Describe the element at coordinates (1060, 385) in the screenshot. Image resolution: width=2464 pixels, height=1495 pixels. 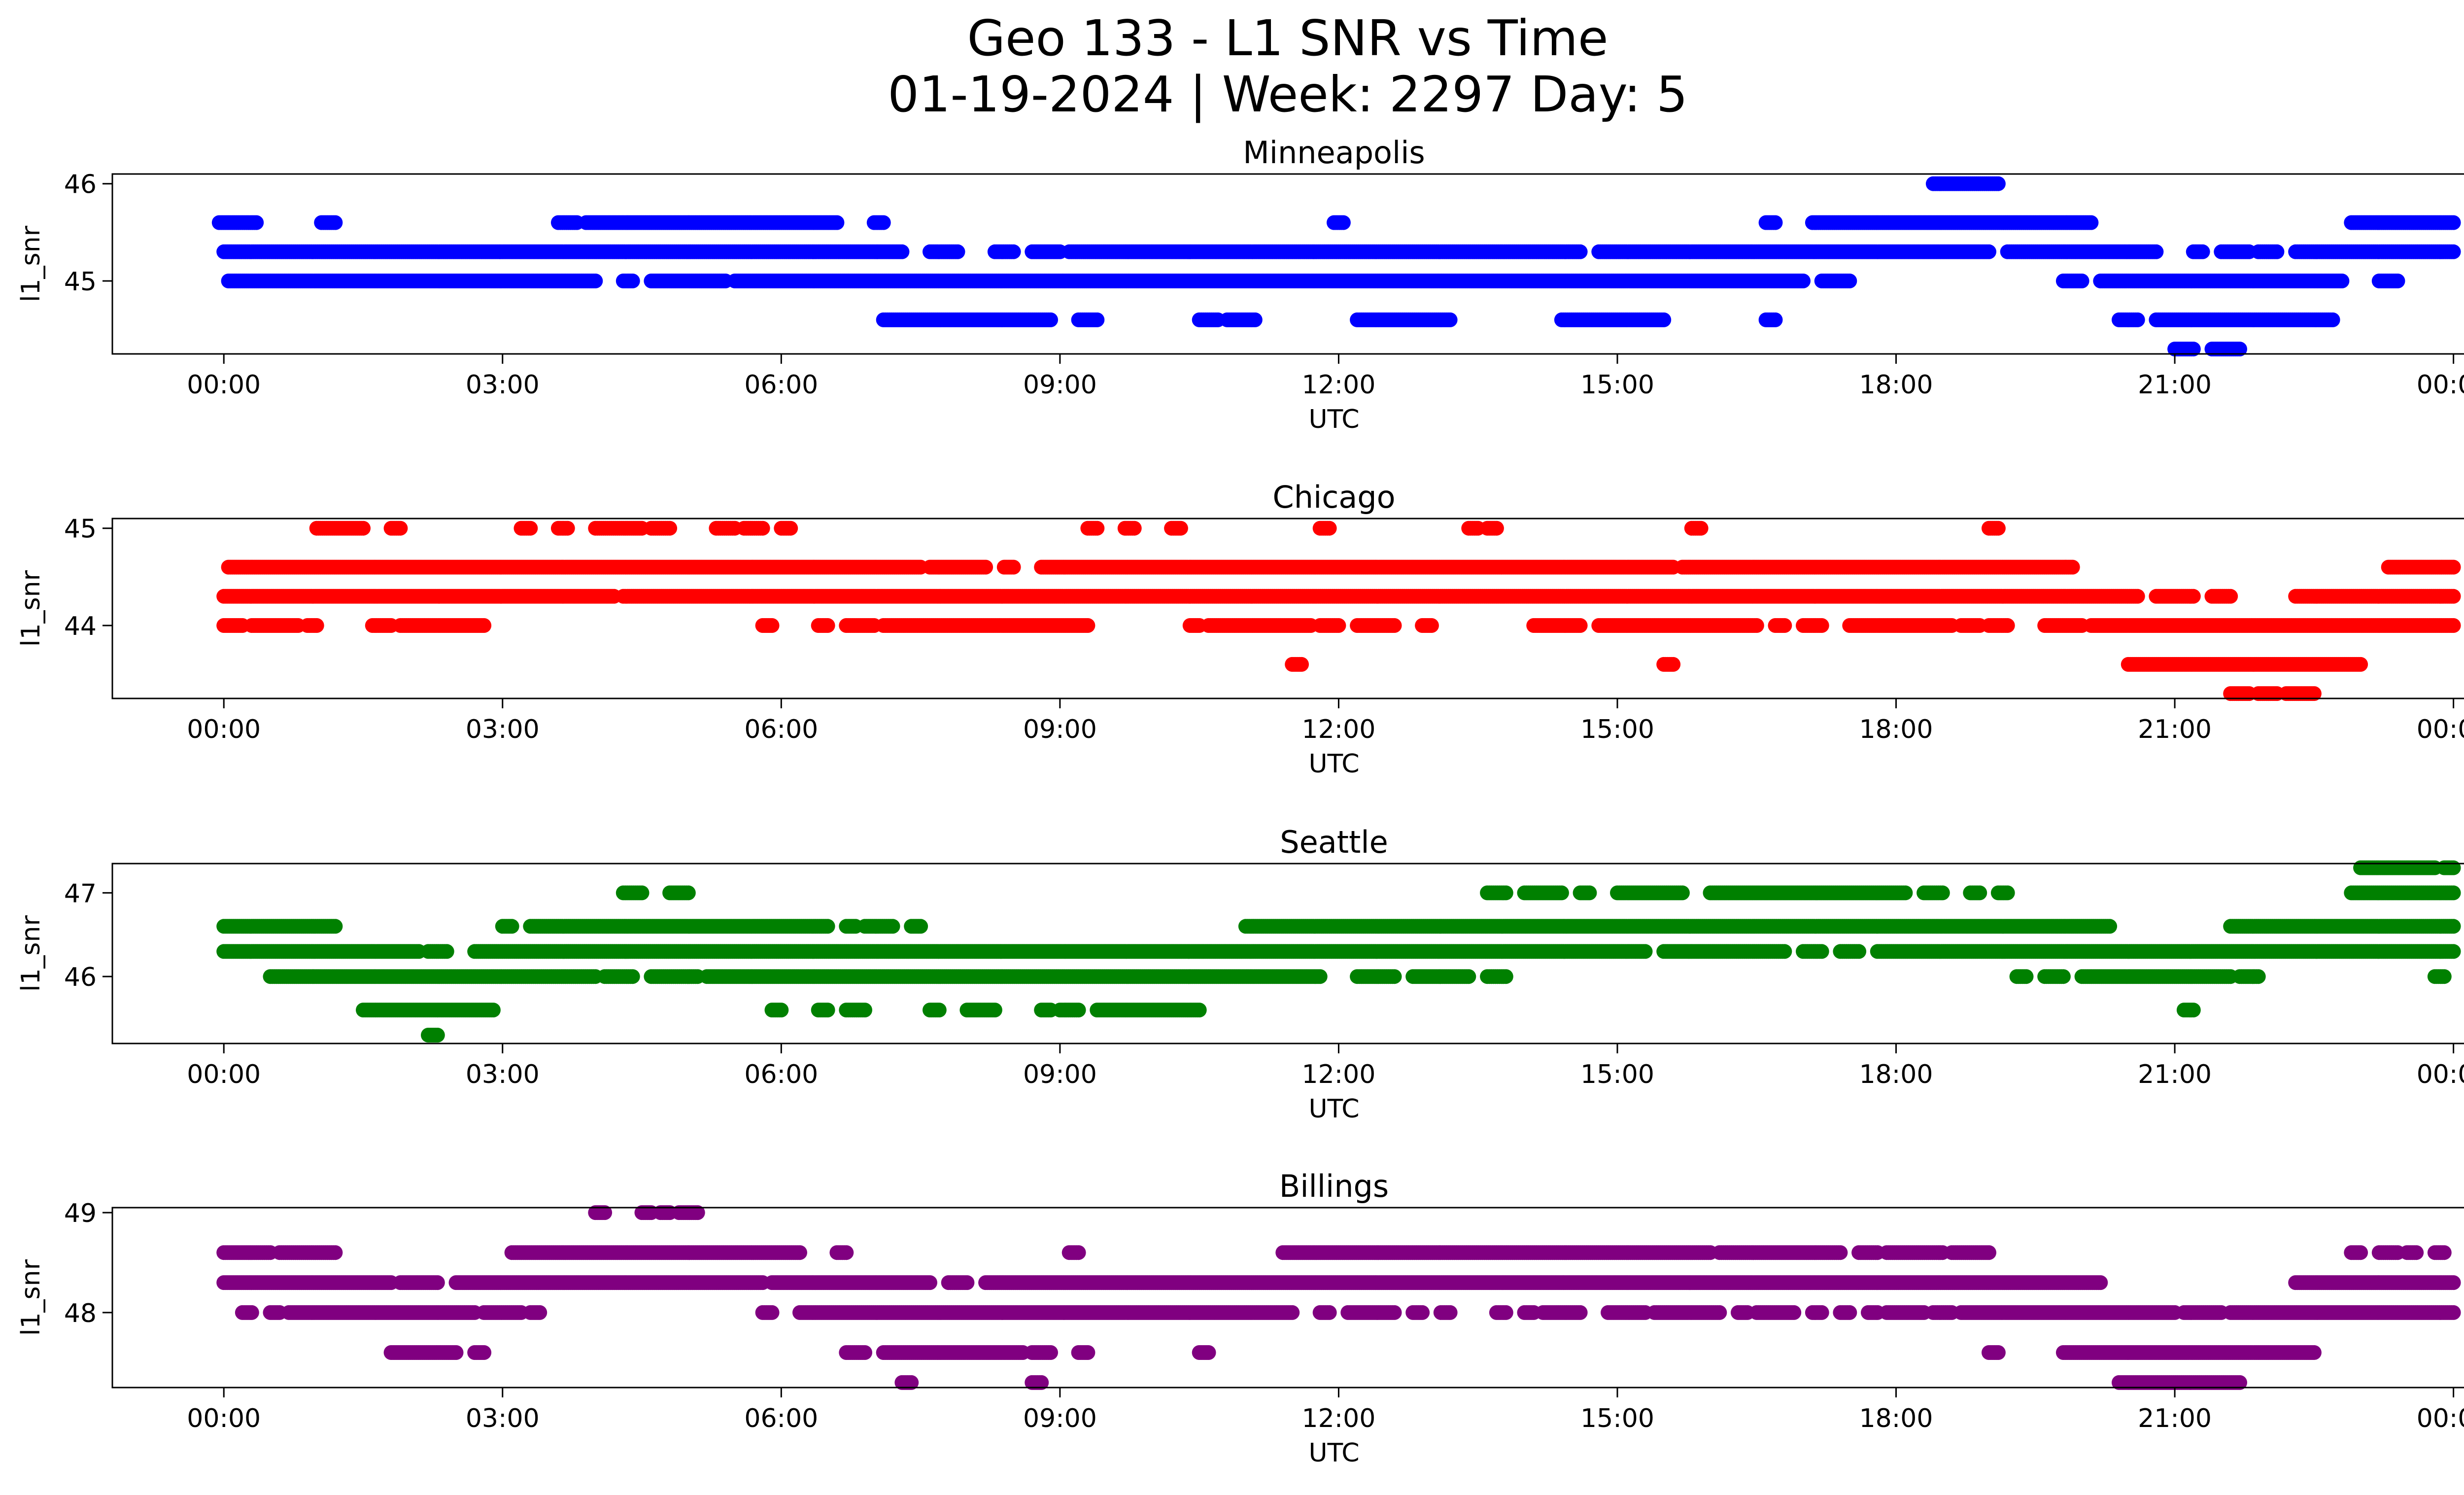
I see `minneapolis-xtick-label: 09:00` at that location.